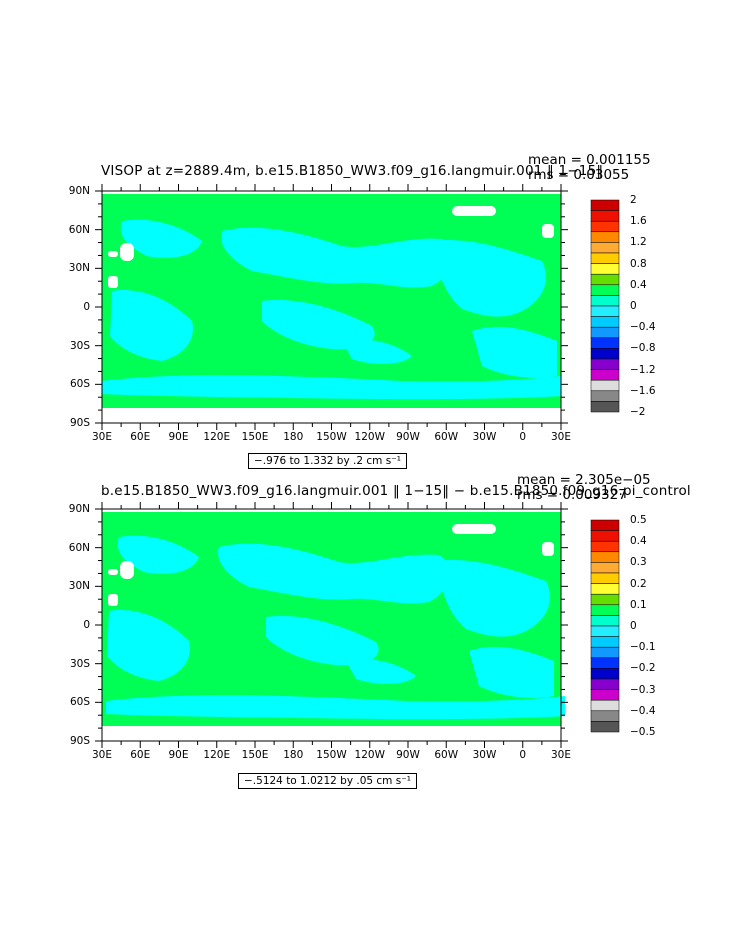 The image size is (733, 945). Describe the element at coordinates (638, 412) in the screenshot. I see `colorbar-tick-label: −2` at that location.